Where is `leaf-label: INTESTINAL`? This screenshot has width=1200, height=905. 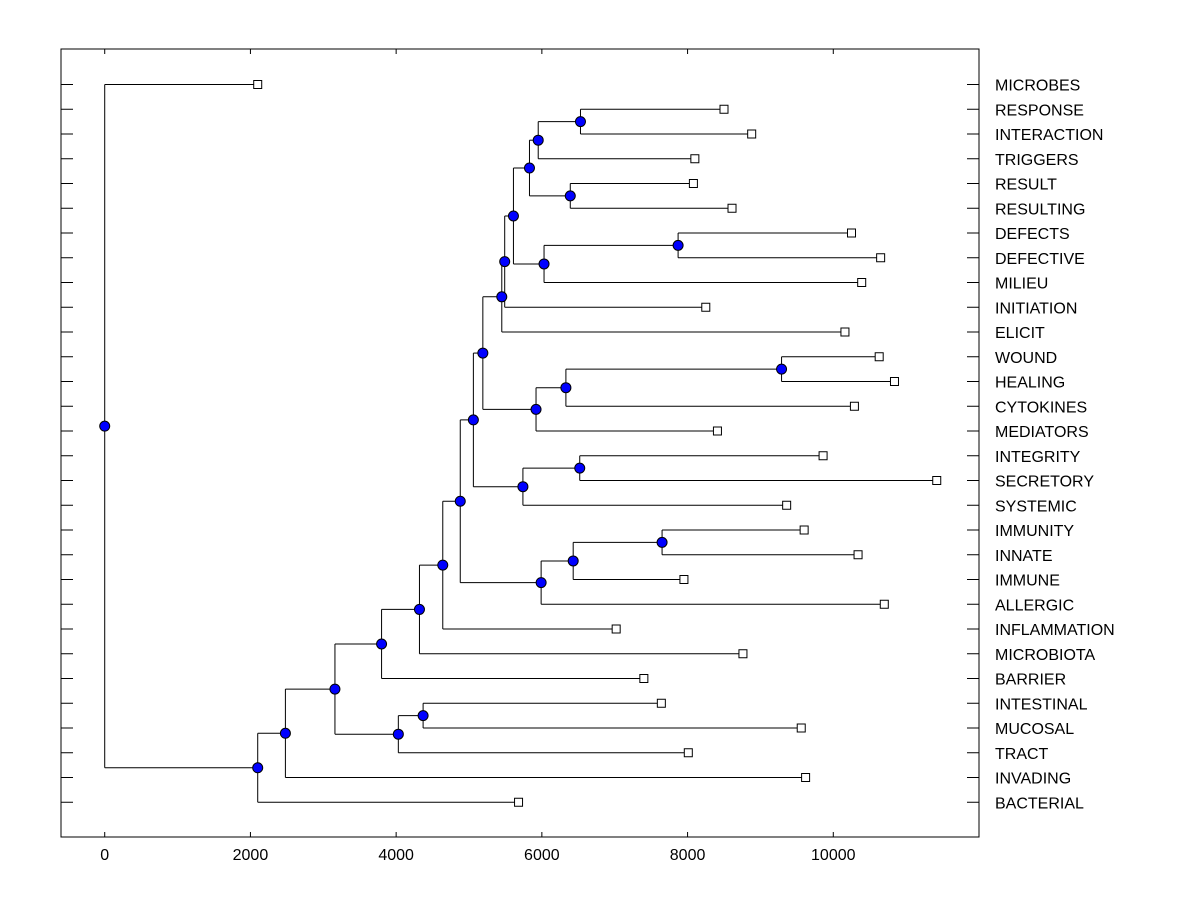
leaf-label: INTESTINAL is located at coordinates (1041, 704).